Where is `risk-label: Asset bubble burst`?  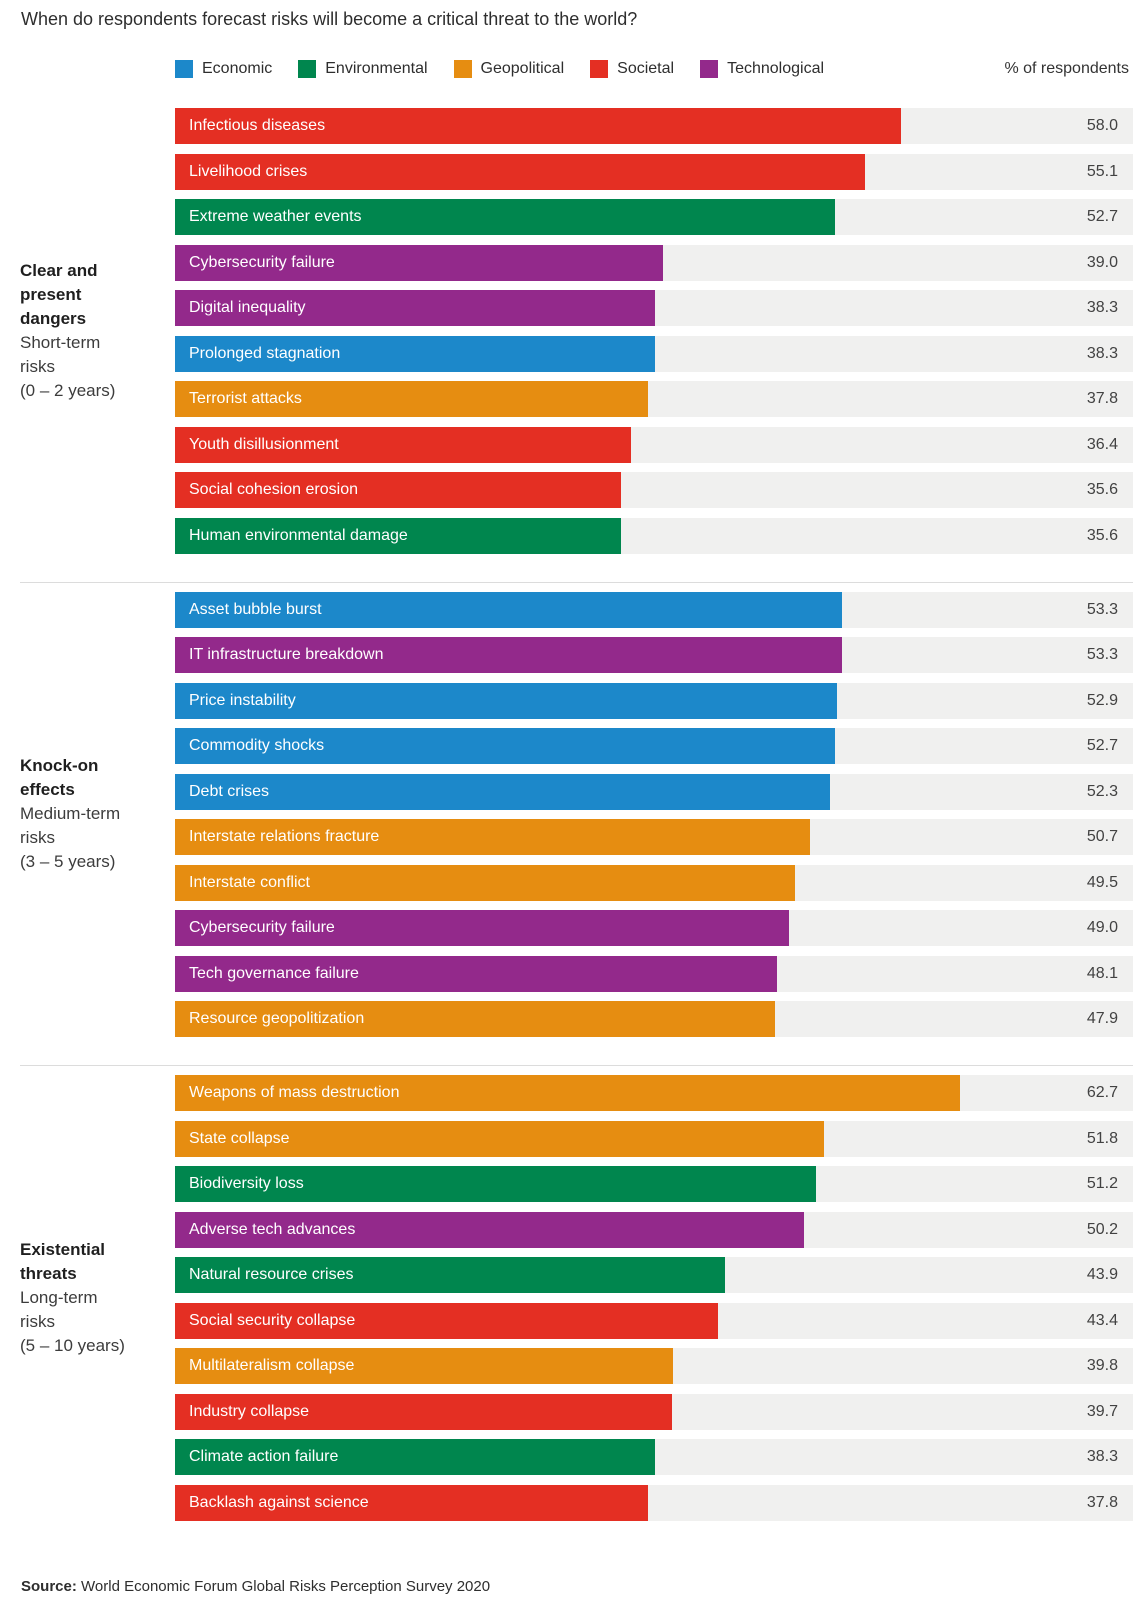 risk-label: Asset bubble burst is located at coordinates (255, 609).